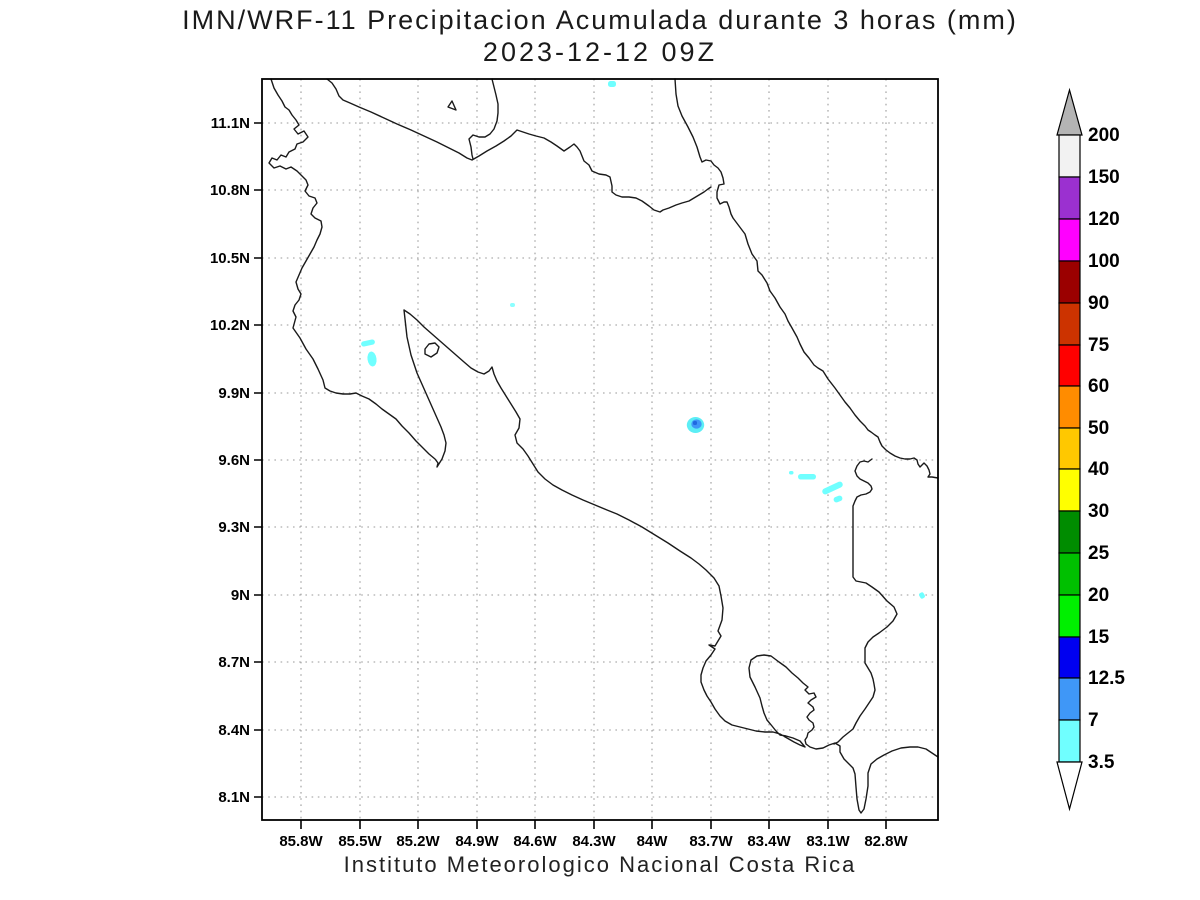 This screenshot has height=900, width=1200. I want to click on lon-tick-label: 84.9W, so click(477, 841).